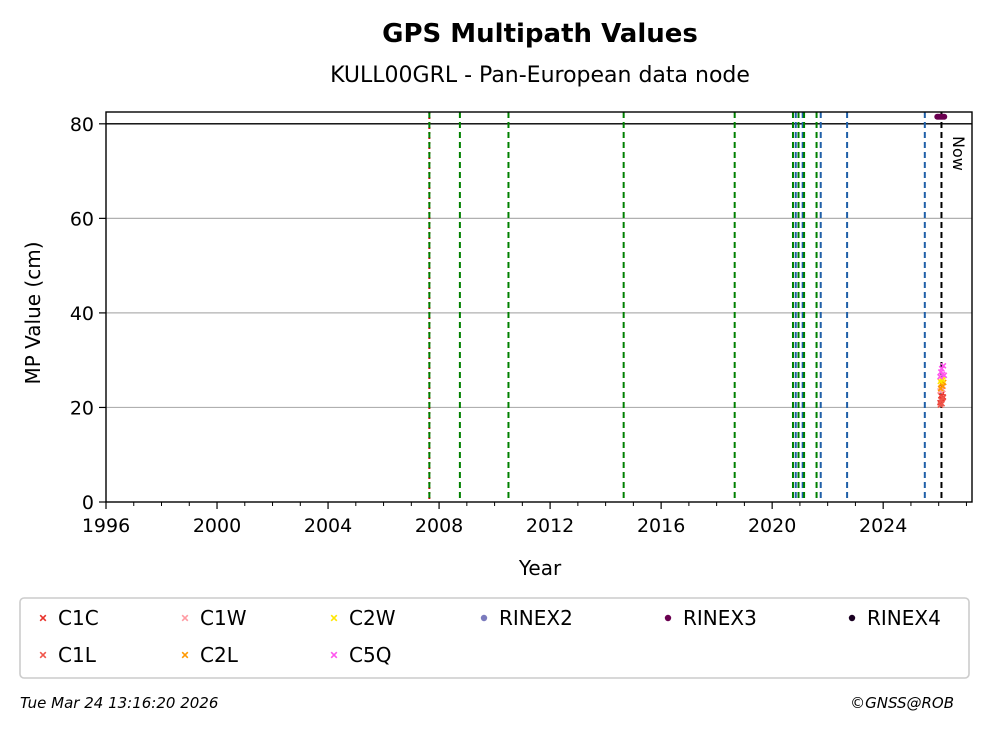 The height and width of the screenshot is (734, 992). I want to click on legend-marker-c1c, so click(43, 618).